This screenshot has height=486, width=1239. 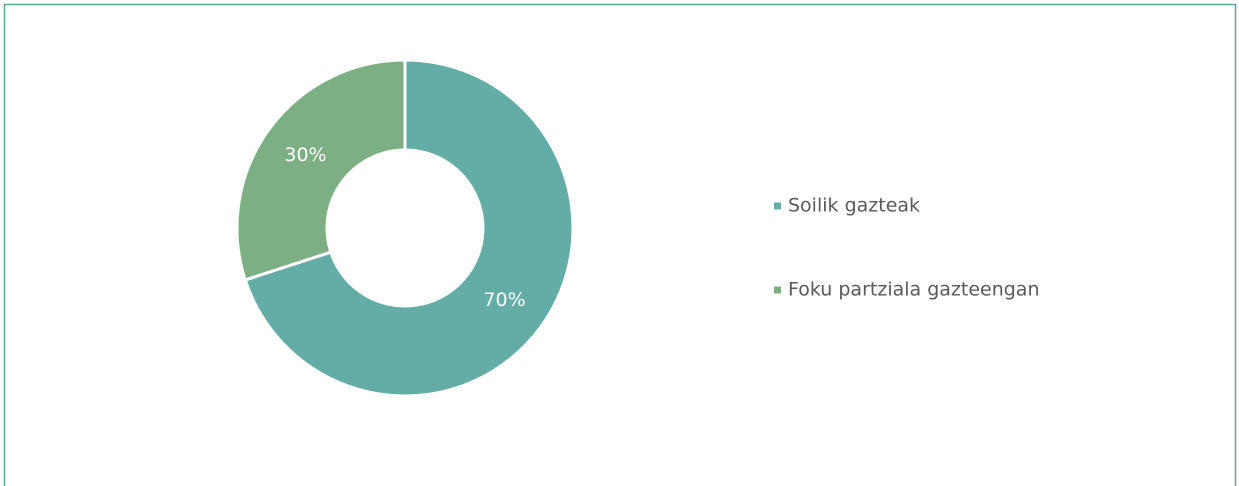 What do you see at coordinates (854, 206) in the screenshot?
I see `legend-label: Soilik gazteak` at bounding box center [854, 206].